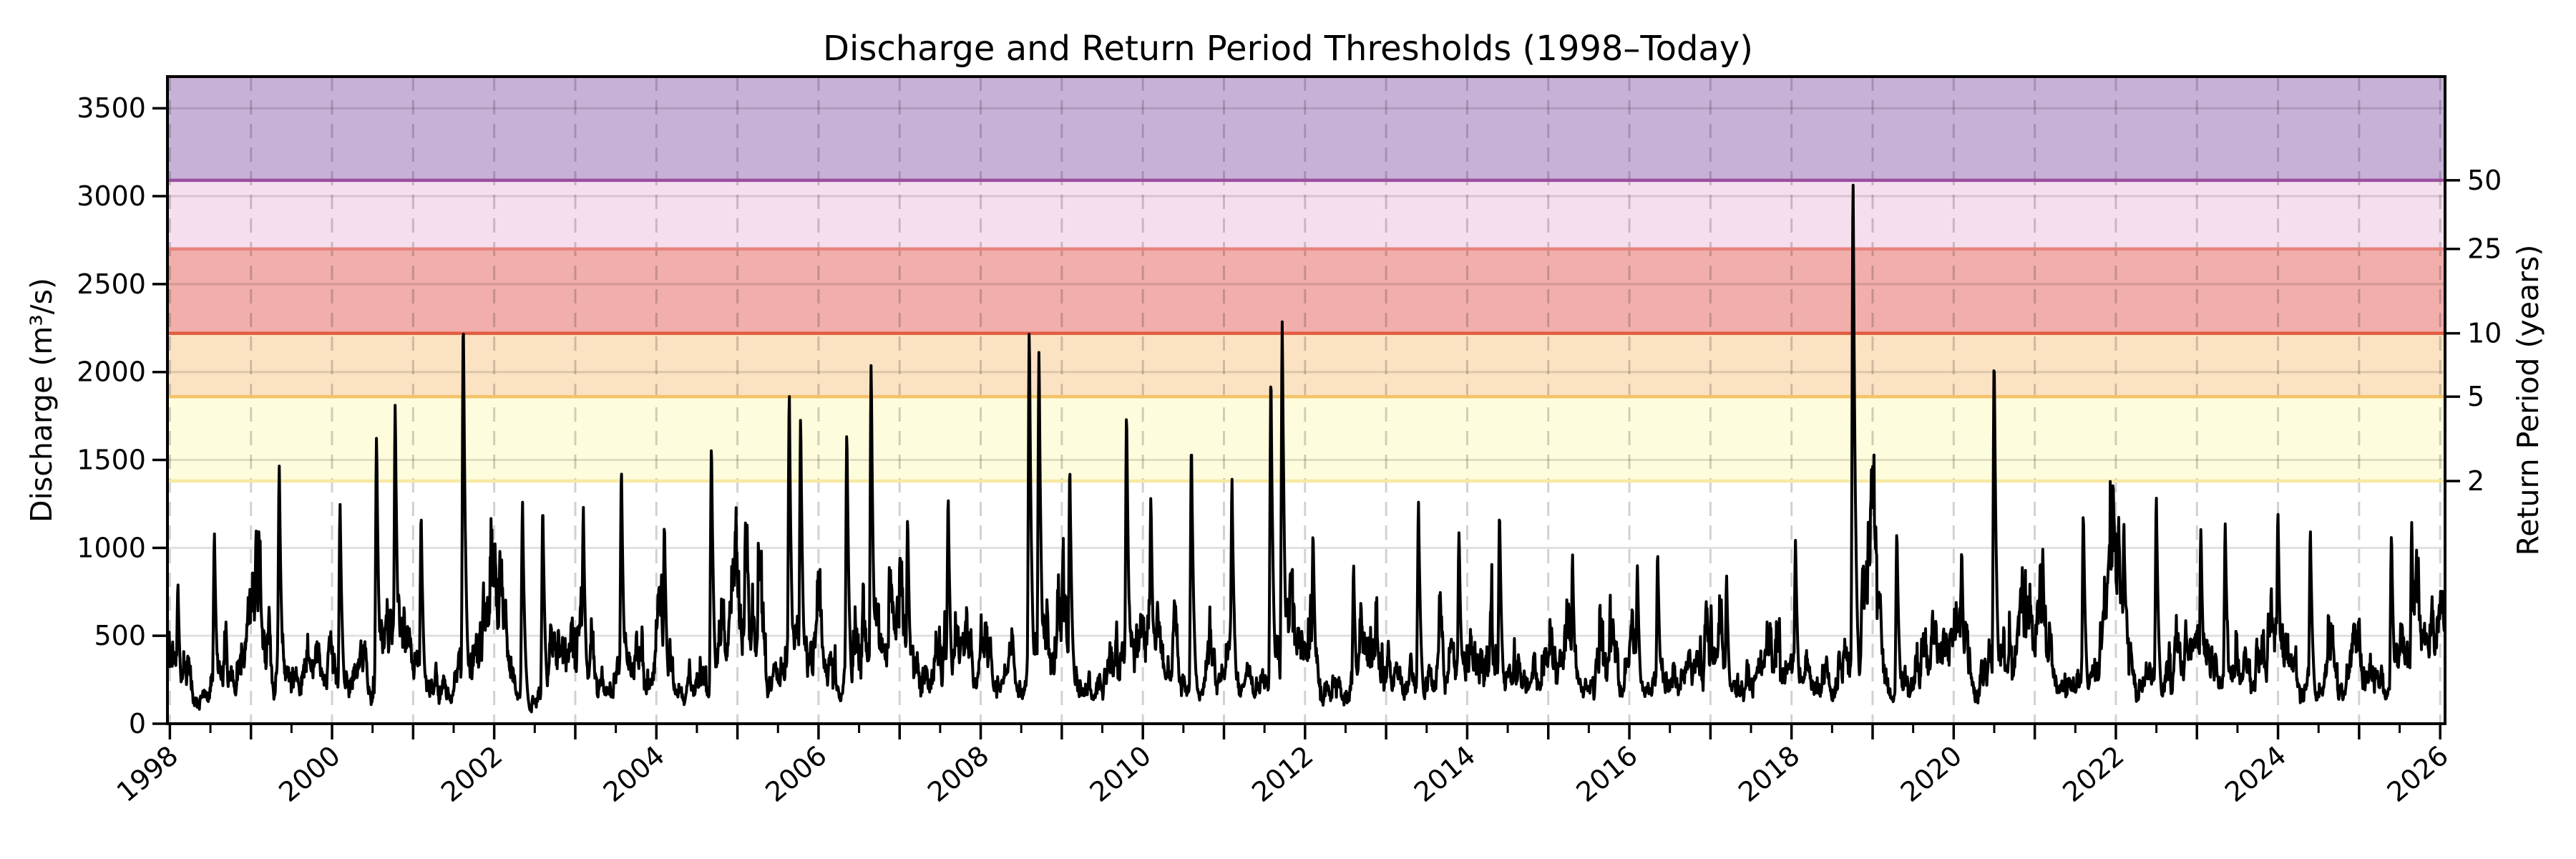  Describe the element at coordinates (1931, 773) in the screenshot. I see `x-tick-label: 2020` at that location.